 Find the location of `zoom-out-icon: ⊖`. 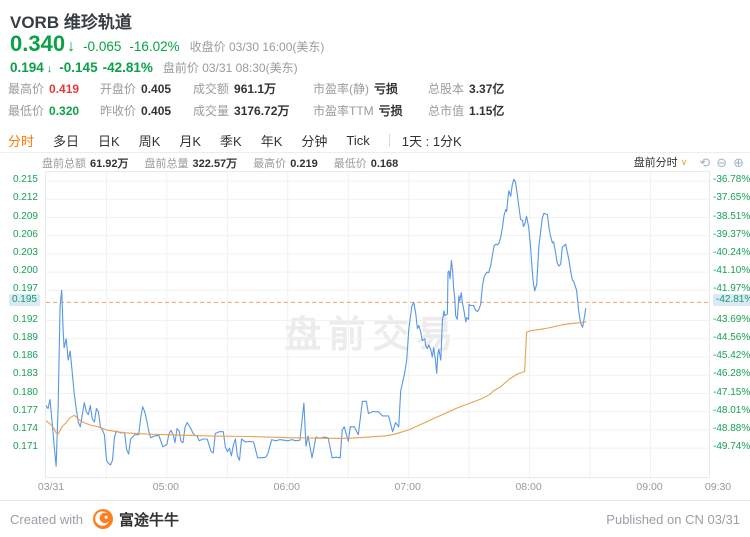

zoom-out-icon: ⊖ is located at coordinates (722, 162).